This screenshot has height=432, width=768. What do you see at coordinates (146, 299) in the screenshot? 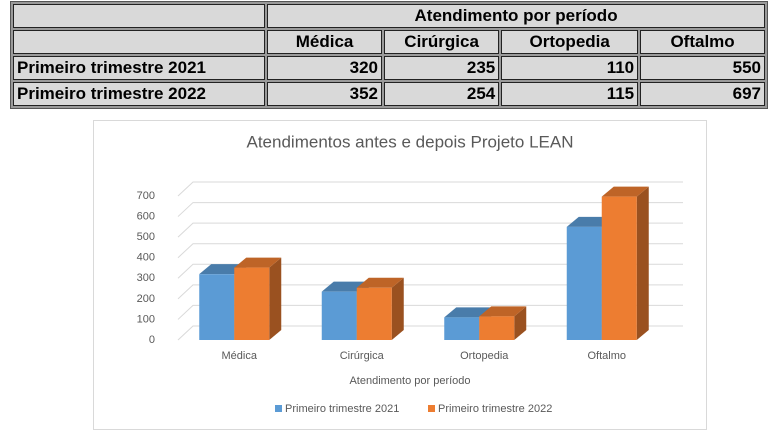
I see `y-tick-label: 200` at bounding box center [146, 299].